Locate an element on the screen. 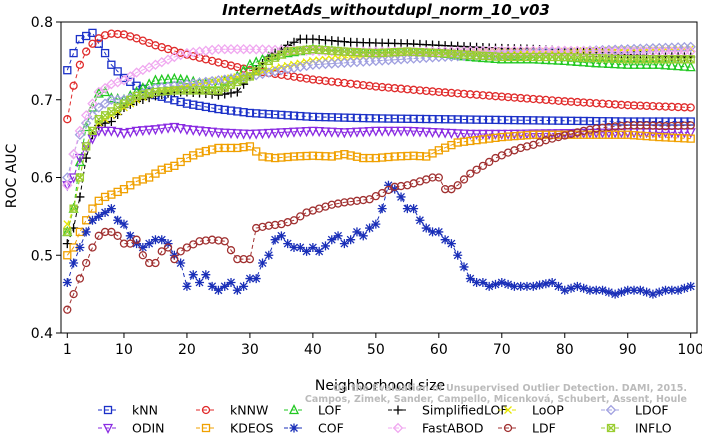  legend-label: LDOF is located at coordinates (652, 410).